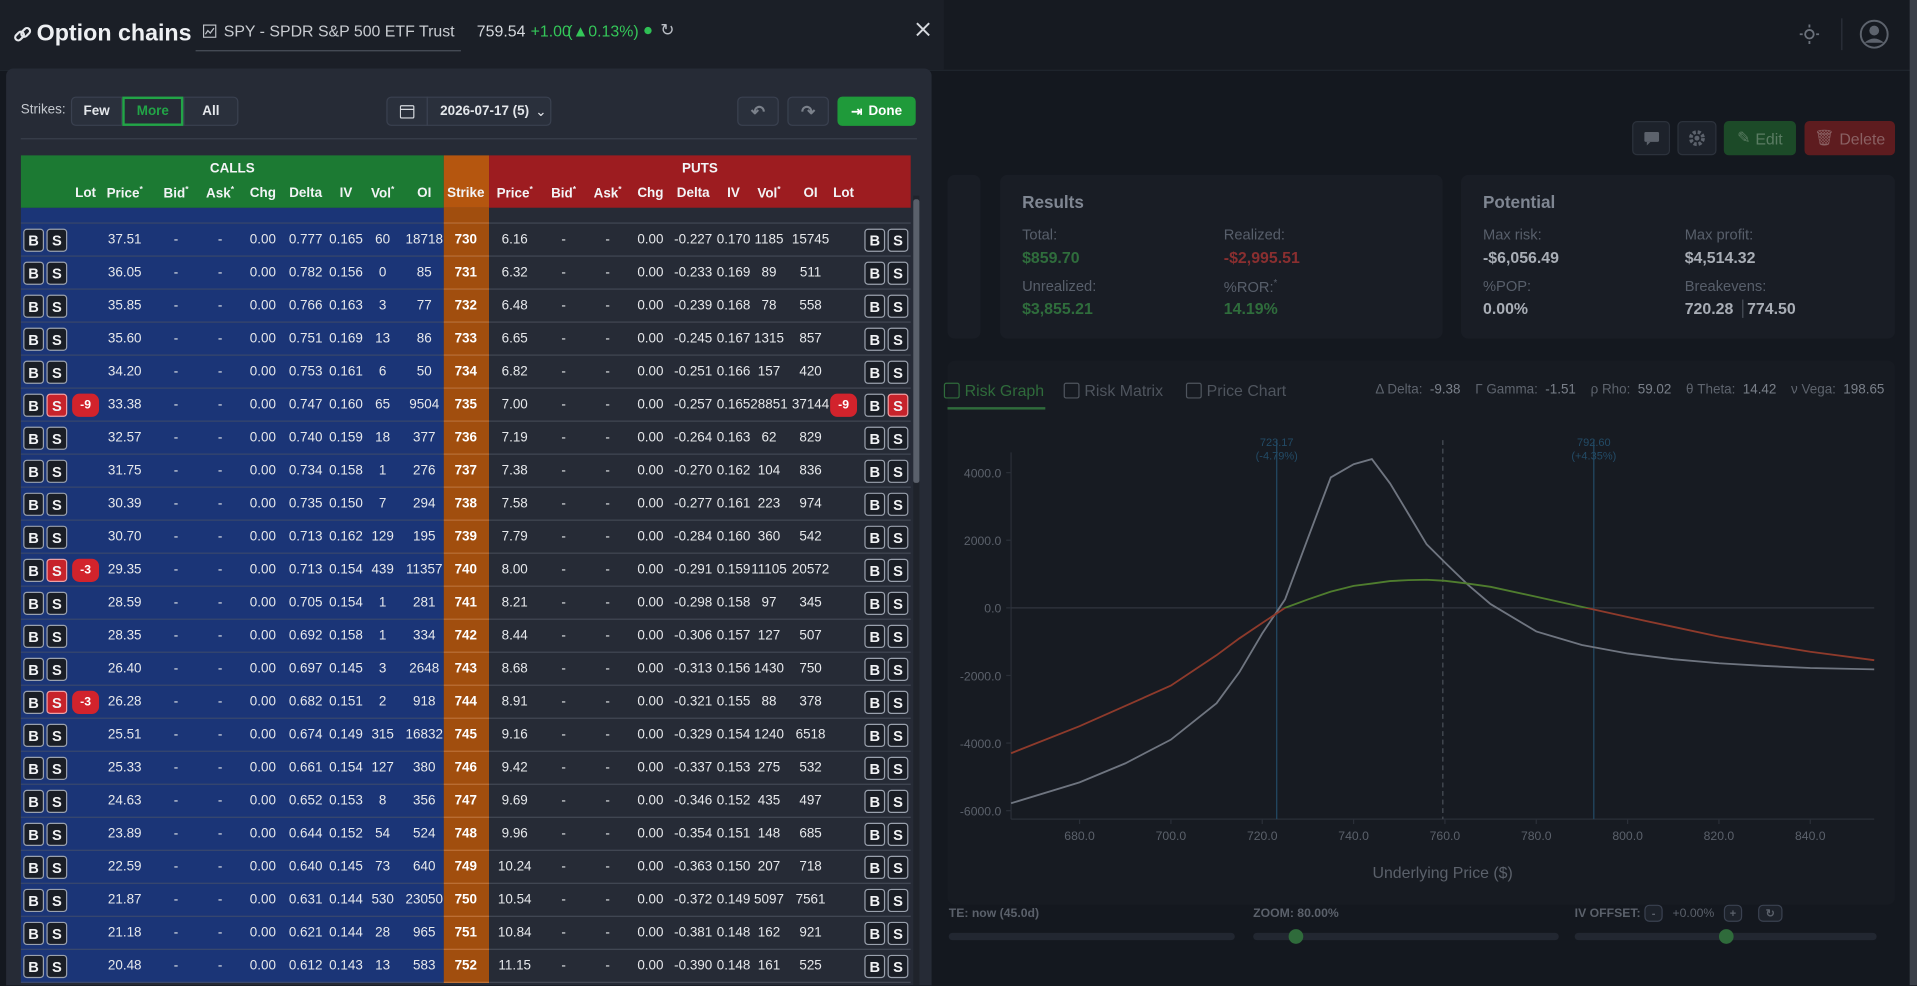 Image resolution: width=1917 pixels, height=986 pixels. What do you see at coordinates (1809, 34) in the screenshot?
I see `theme-icon` at bounding box center [1809, 34].